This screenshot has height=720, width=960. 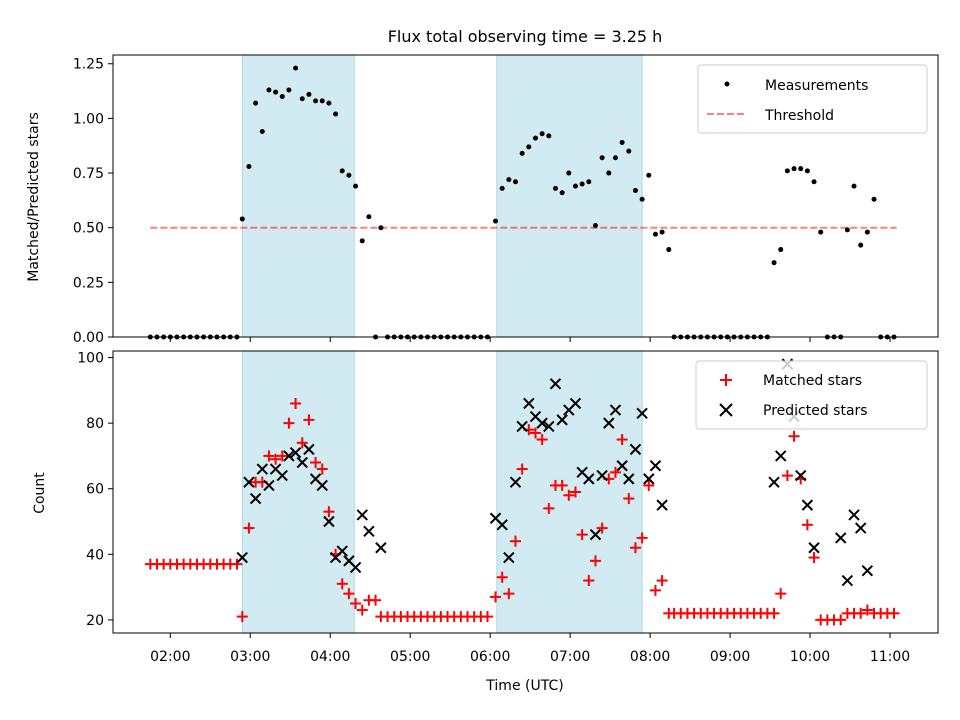 I want to click on bottom-y-tick-label: 100, so click(x=90, y=359).